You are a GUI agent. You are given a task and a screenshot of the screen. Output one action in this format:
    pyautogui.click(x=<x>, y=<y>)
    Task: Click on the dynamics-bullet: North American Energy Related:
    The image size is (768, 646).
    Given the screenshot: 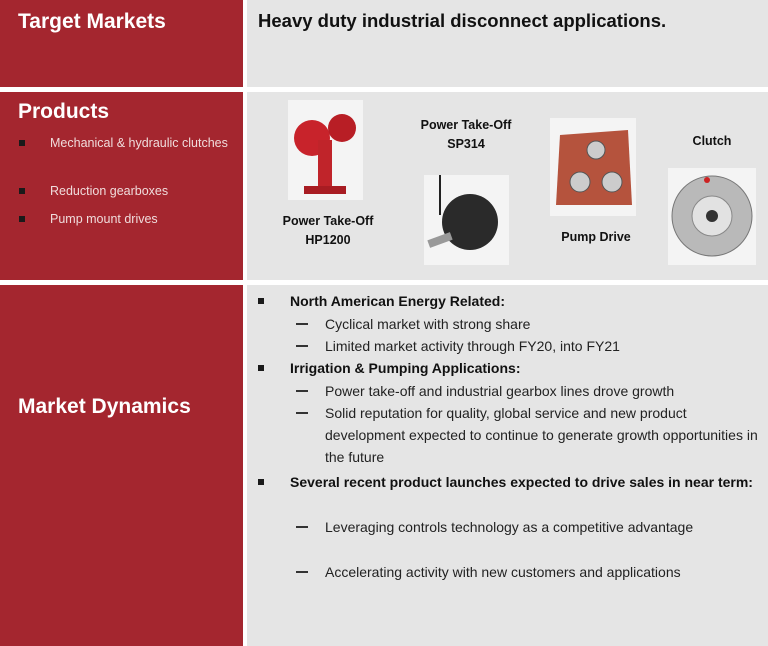 What is the action you would take?
    pyautogui.click(x=397, y=301)
    